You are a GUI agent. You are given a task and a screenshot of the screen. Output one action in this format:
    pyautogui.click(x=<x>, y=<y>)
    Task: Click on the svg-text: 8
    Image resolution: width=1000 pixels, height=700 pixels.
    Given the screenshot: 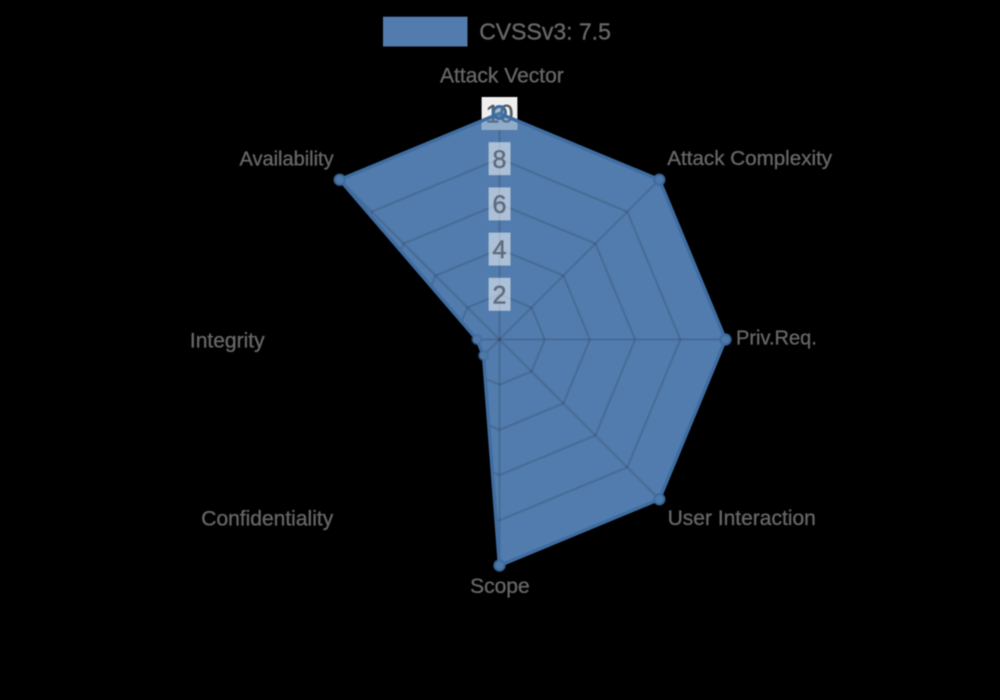 What is the action you would take?
    pyautogui.click(x=500, y=160)
    